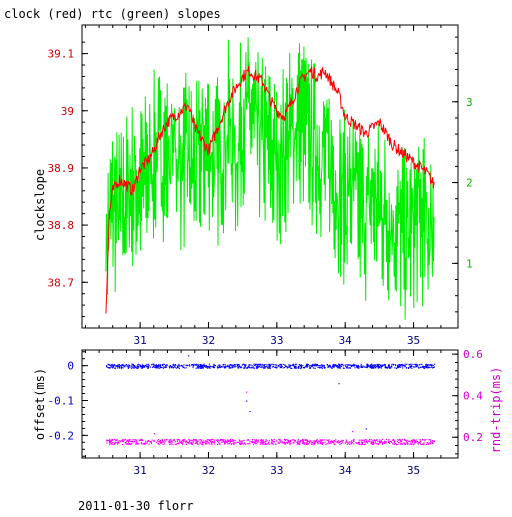 The height and width of the screenshot is (517, 512). I want to click on offset-outlier-point, so click(188, 356).